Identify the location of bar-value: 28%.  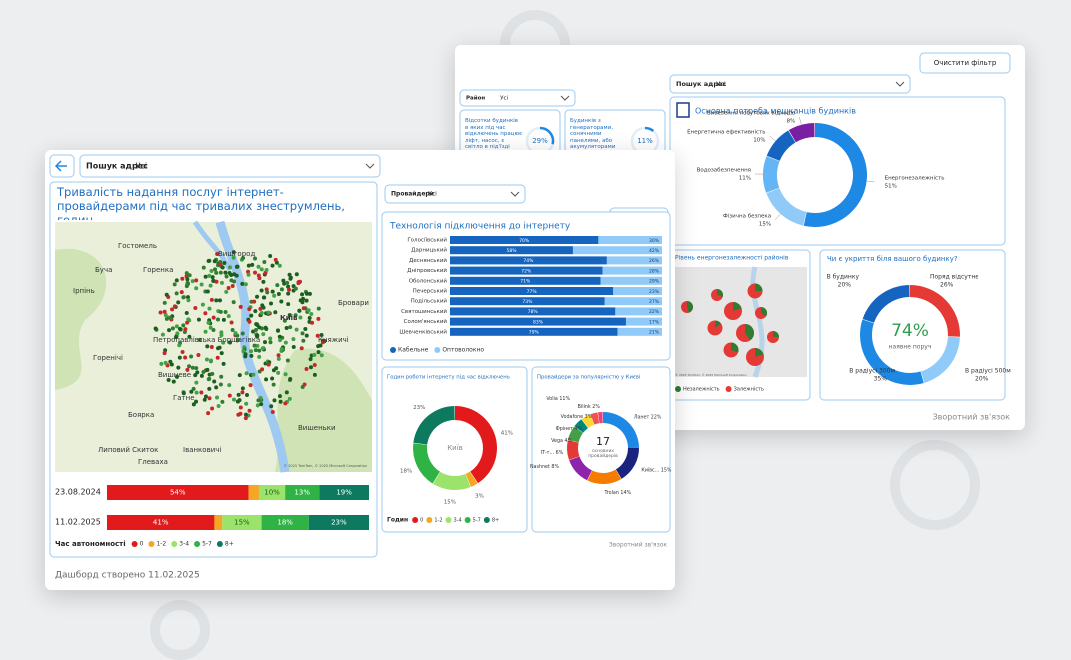
(654, 271).